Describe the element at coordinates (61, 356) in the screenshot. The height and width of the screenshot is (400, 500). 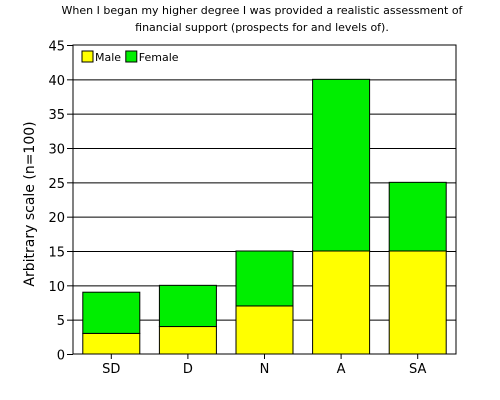
I see `y-tick-label: 0` at that location.